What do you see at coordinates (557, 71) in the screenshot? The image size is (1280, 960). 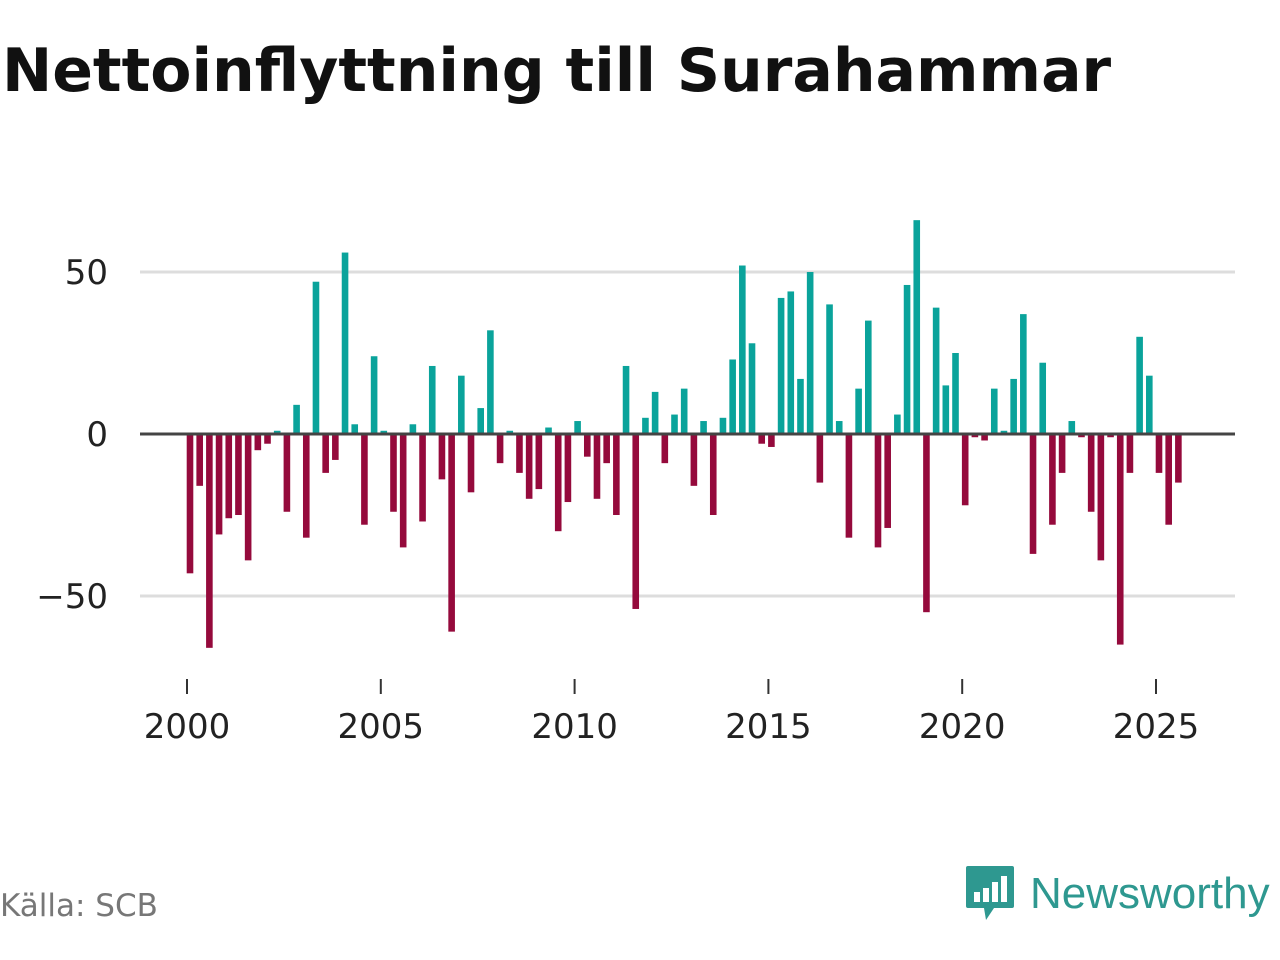 I see `chart-title: Nettoinflyttning till Surahammar` at bounding box center [557, 71].